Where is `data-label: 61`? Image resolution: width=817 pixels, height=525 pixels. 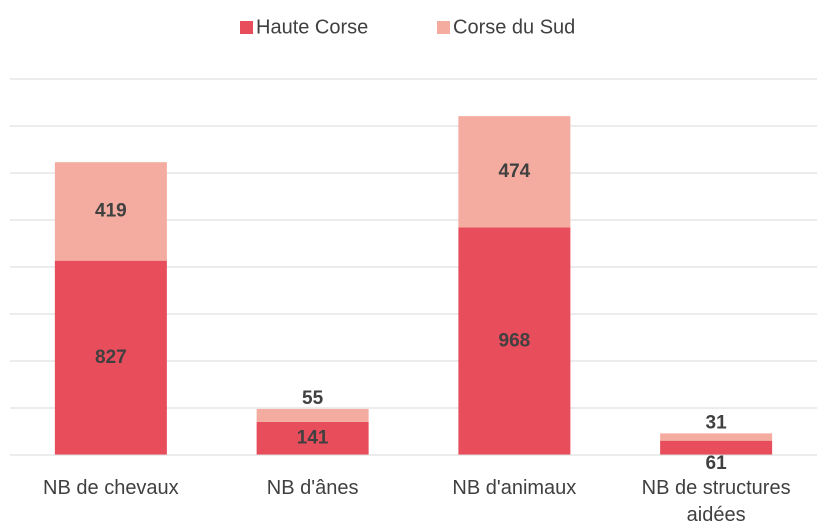 data-label: 61 is located at coordinates (717, 463).